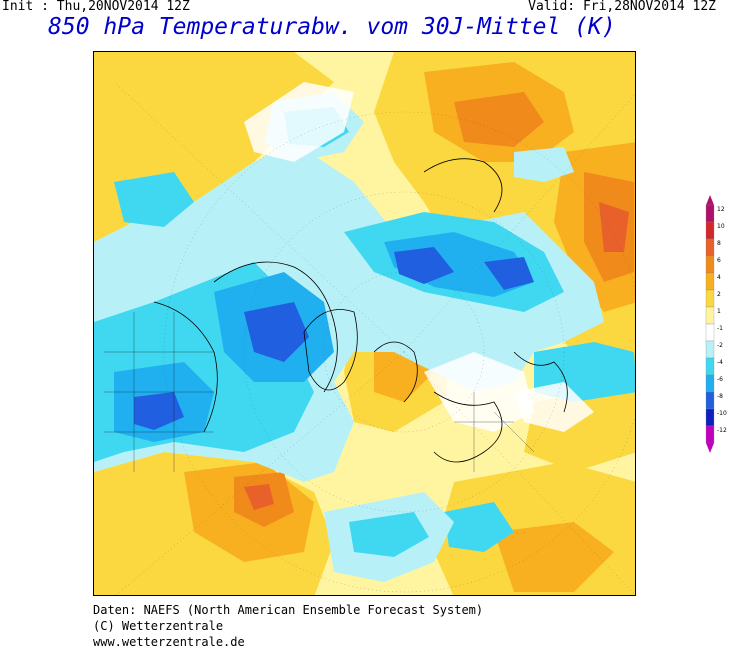 The image size is (734, 650). I want to click on legend-label: -4, so click(720, 362).